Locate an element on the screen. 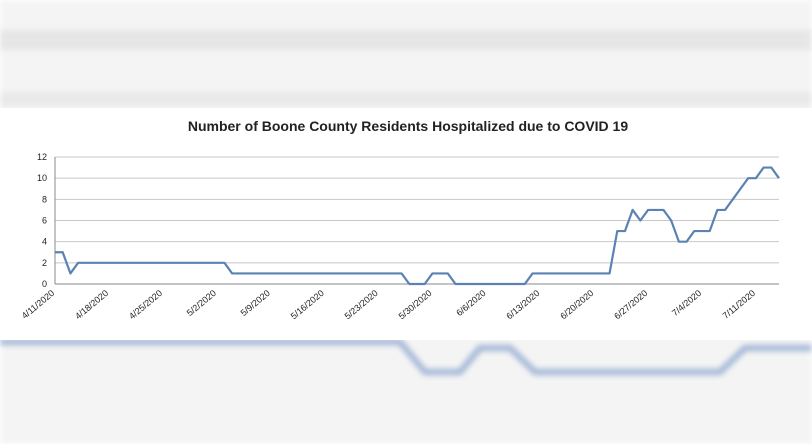  y-tick-label: 2 is located at coordinates (44, 263).